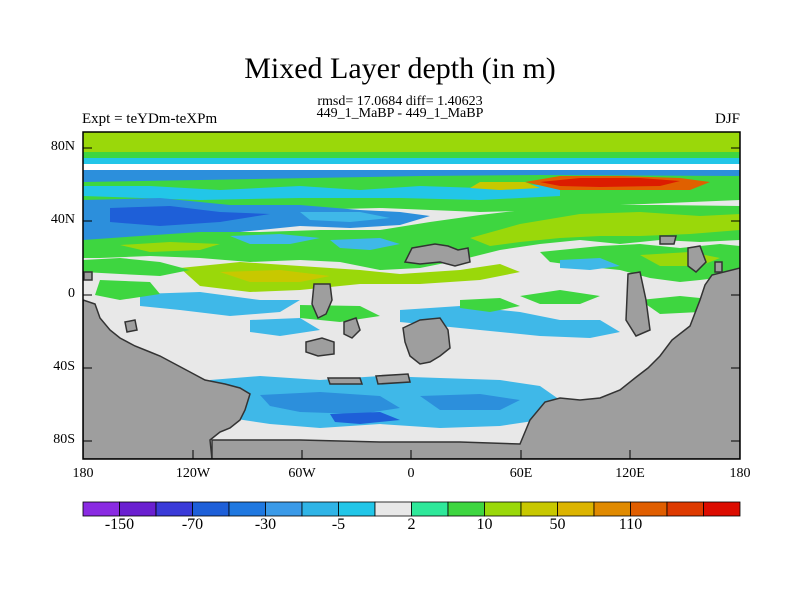 The width and height of the screenshot is (800, 600). I want to click on experiment-ids: 449_1_MaBP - 449_1_MaBP, so click(400, 113).